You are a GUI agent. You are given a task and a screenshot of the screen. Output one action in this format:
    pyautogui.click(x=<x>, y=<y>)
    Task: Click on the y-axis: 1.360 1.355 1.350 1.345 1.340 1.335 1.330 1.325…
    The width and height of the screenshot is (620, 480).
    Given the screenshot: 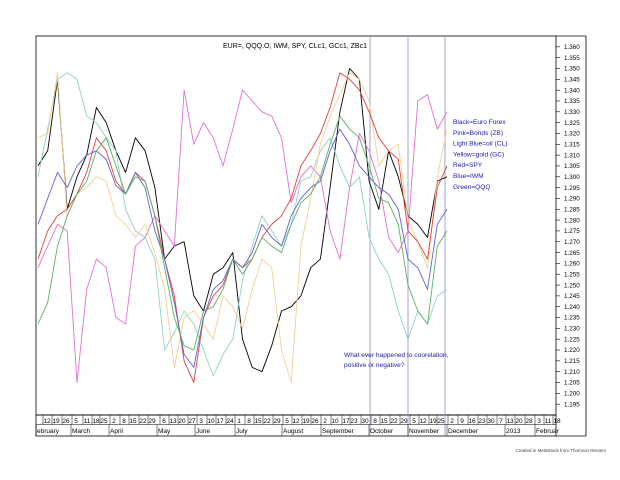 What is the action you would take?
    pyautogui.click(x=568, y=226)
    